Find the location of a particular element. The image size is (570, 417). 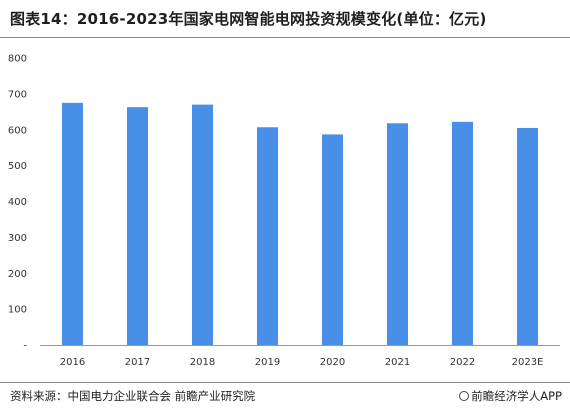

brand-label: 前瞻经济学人APP is located at coordinates (516, 396).